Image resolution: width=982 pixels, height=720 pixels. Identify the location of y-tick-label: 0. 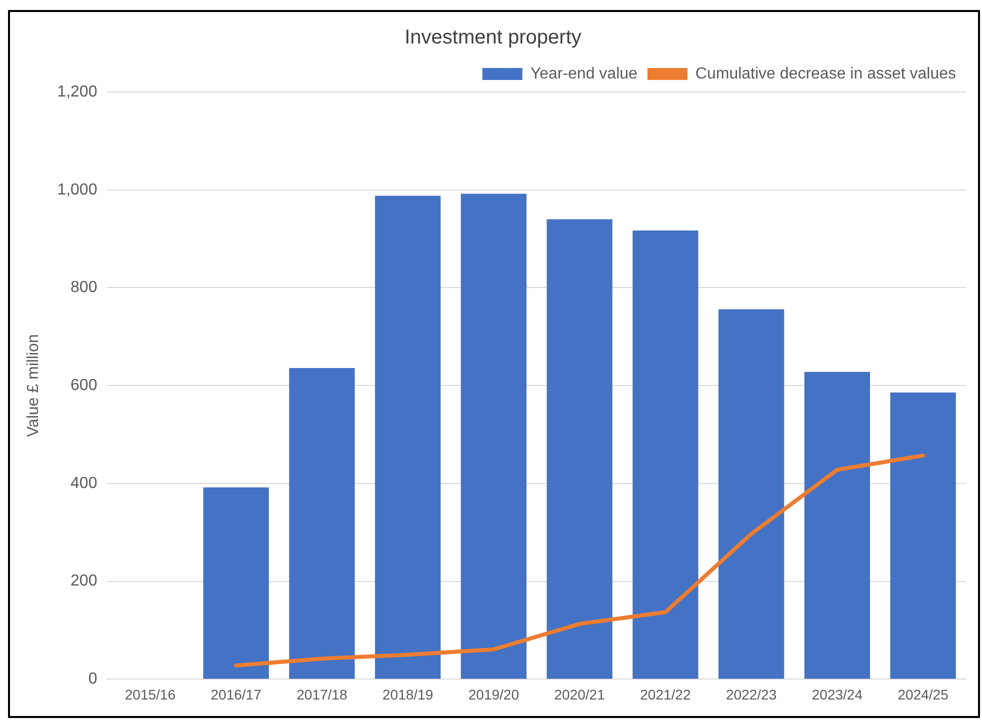
(93, 679).